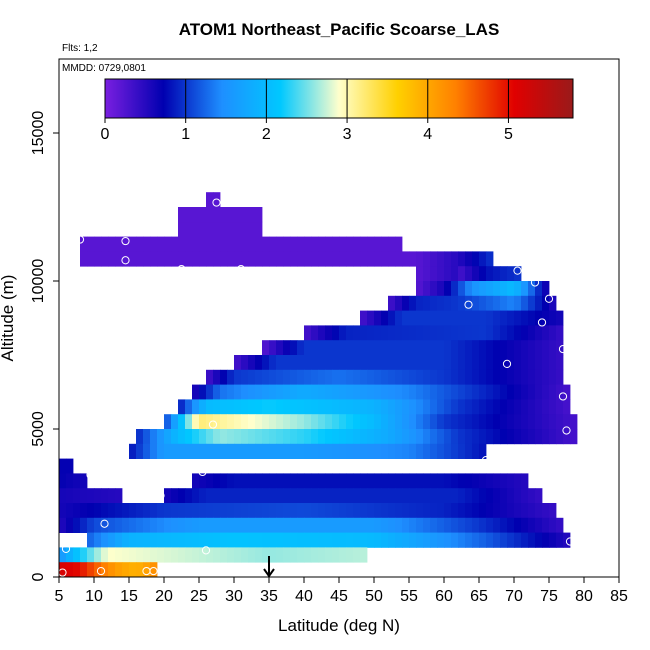  What do you see at coordinates (584, 596) in the screenshot?
I see `x-tick-label: 80` at bounding box center [584, 596].